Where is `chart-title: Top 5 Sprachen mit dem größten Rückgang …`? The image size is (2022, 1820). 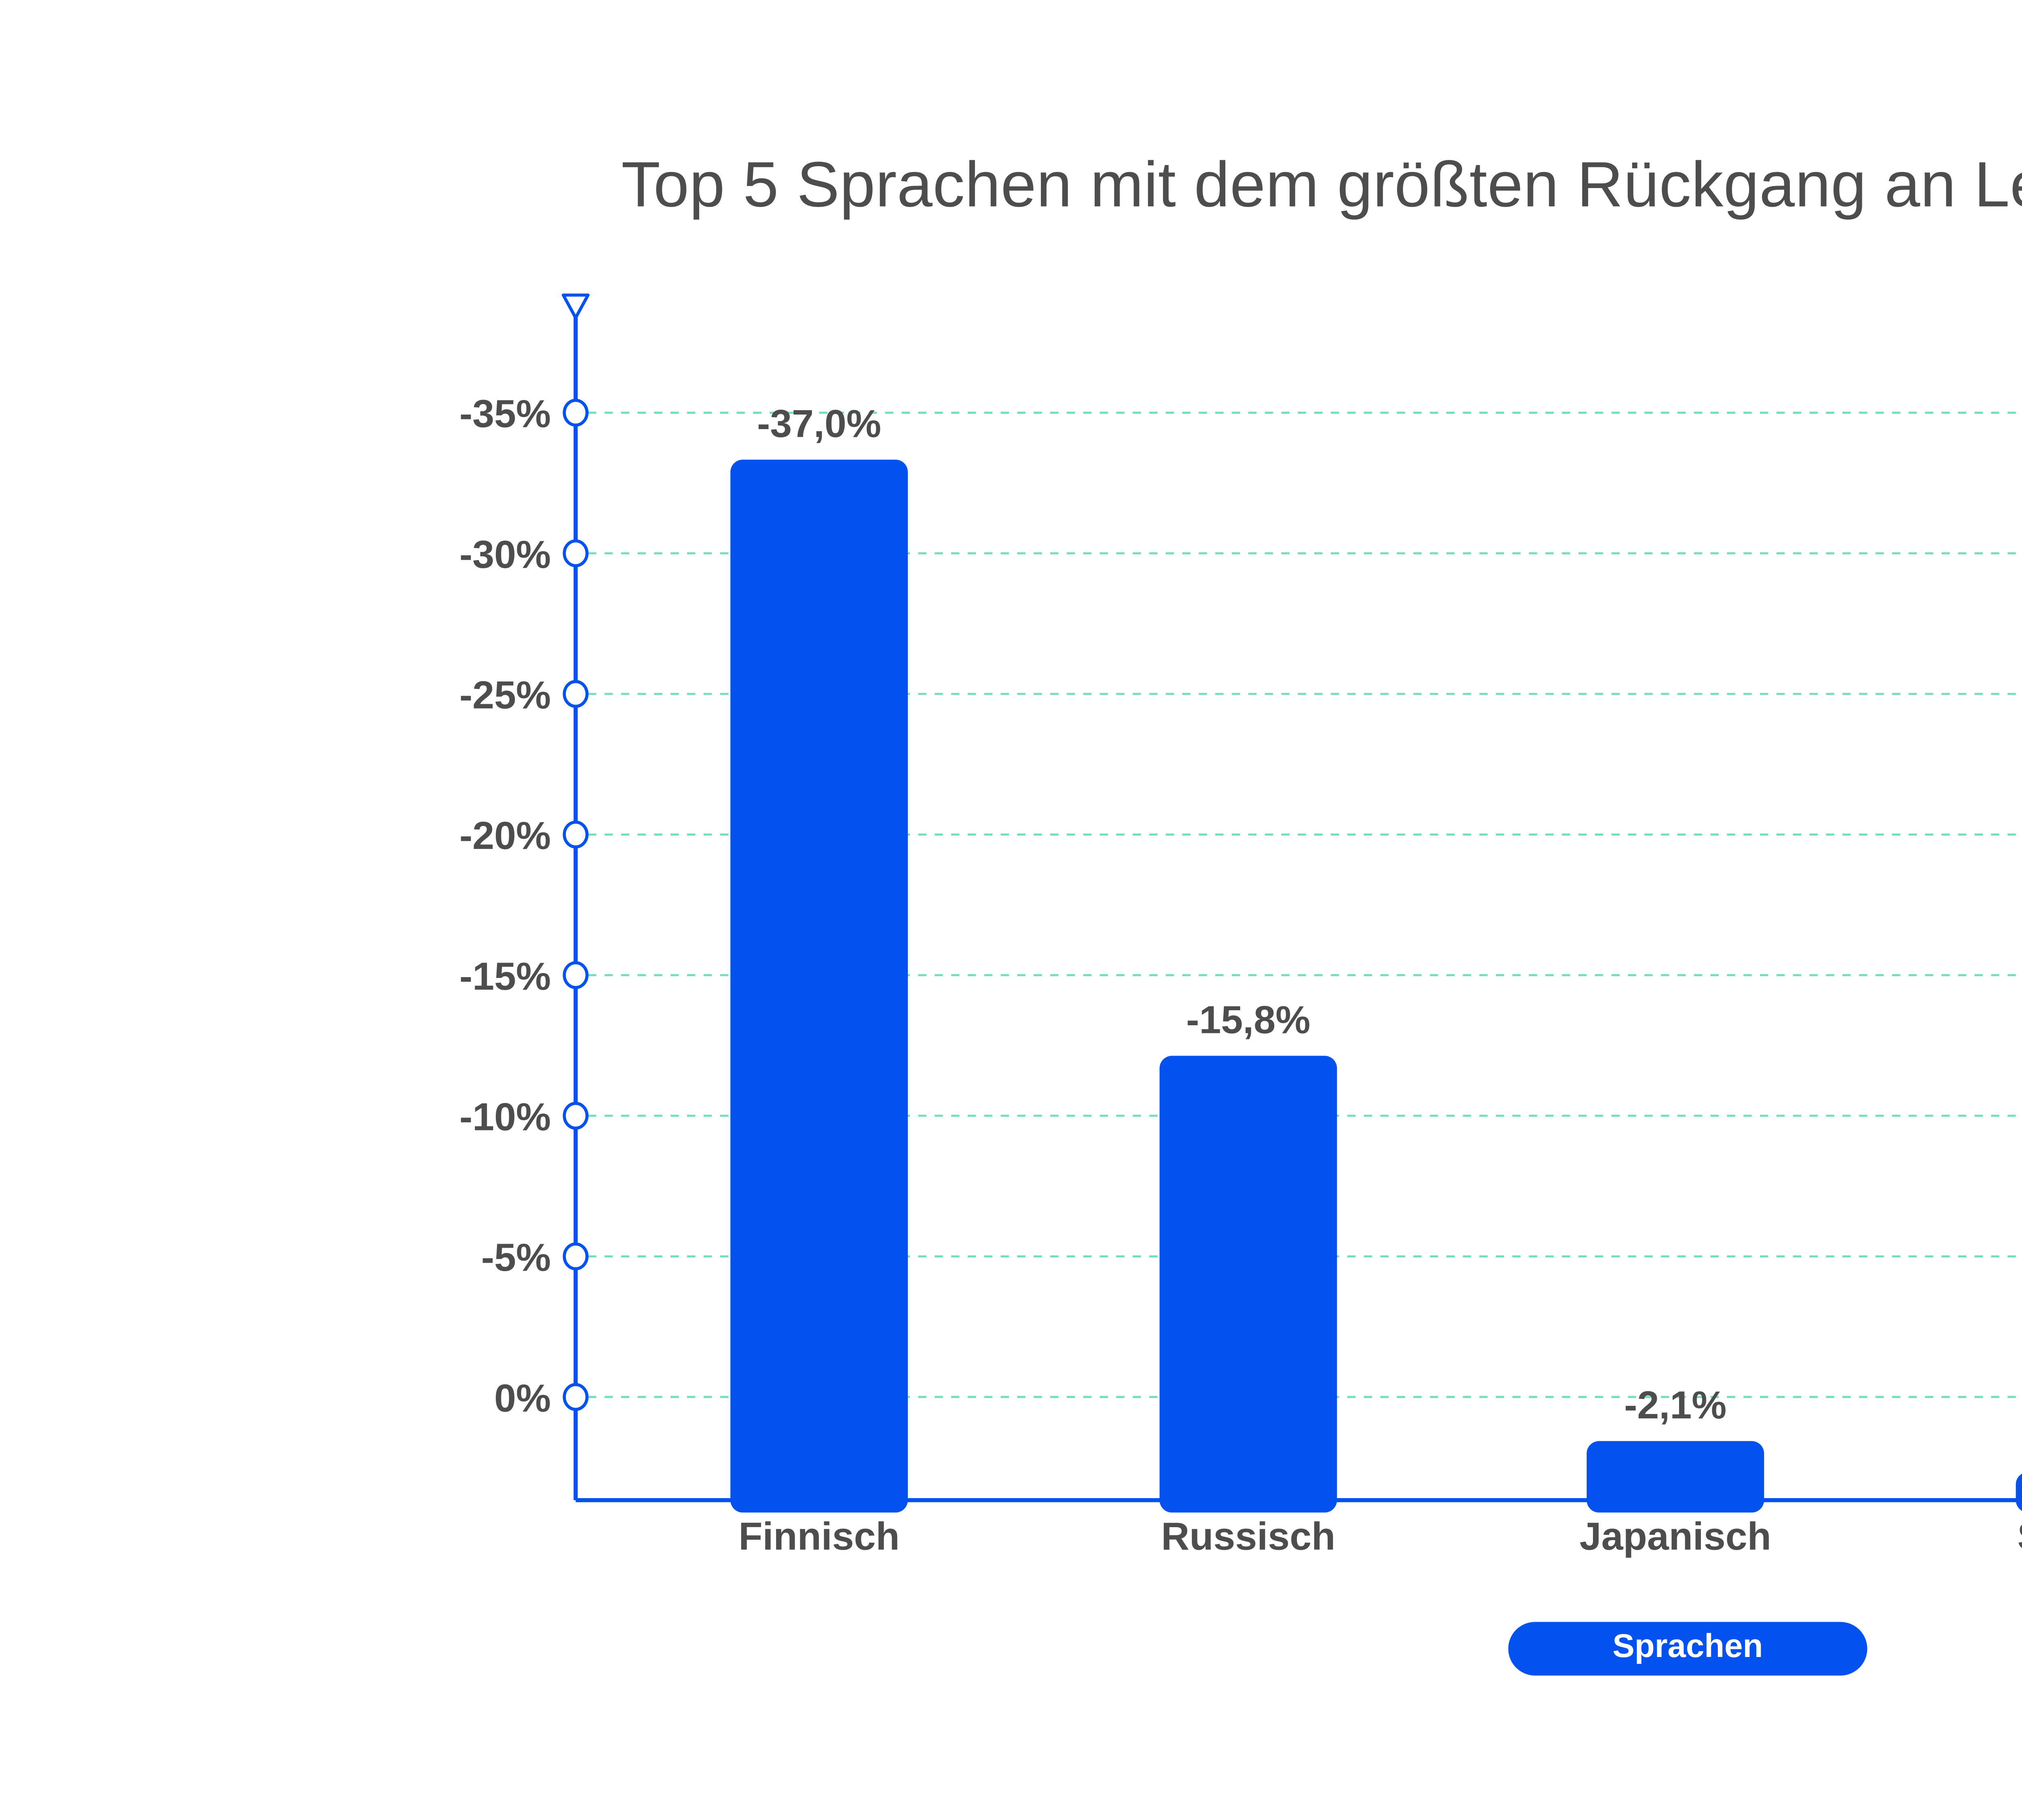
chart-title: Top 5 Sprachen mit dem größten Rückgang … is located at coordinates (1321, 184).